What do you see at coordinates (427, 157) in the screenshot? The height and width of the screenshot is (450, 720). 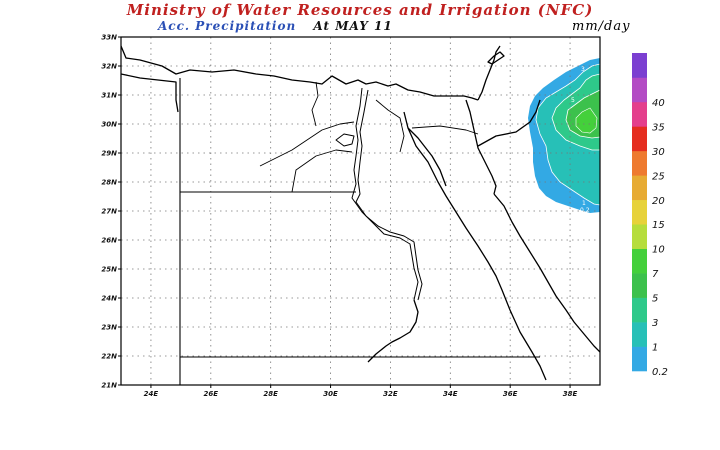 I see `gulf-of-suez` at bounding box center [427, 157].